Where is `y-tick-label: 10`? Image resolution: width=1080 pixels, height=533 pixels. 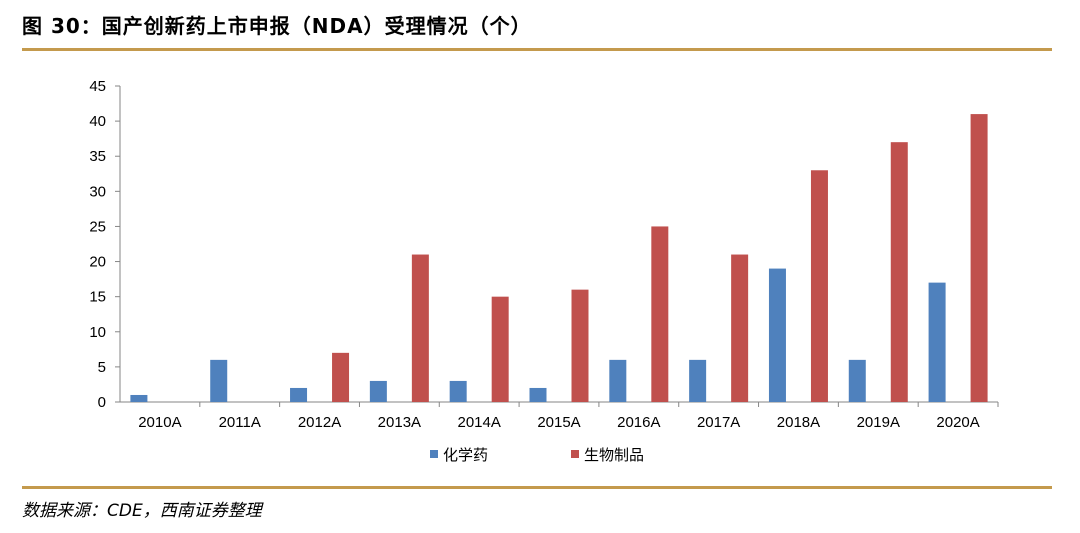
y-tick-label: 10 is located at coordinates (97, 332).